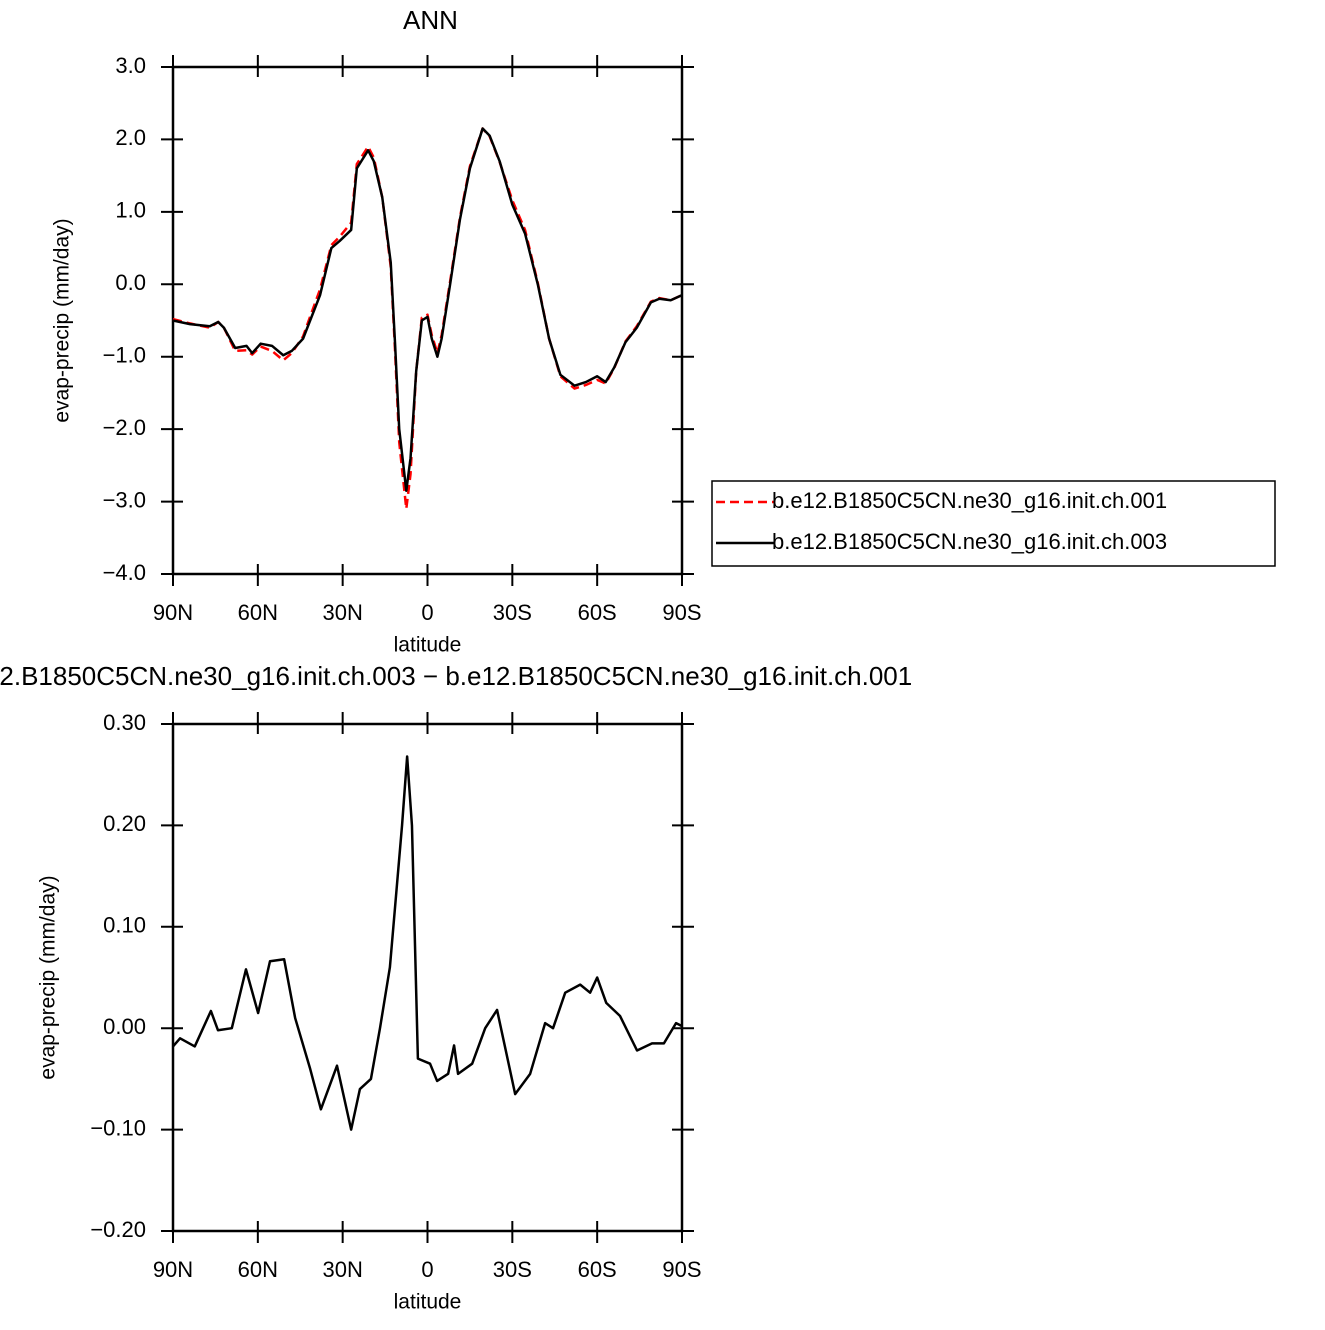  I want to click on y-tick-label: 0.30, so click(124, 722).